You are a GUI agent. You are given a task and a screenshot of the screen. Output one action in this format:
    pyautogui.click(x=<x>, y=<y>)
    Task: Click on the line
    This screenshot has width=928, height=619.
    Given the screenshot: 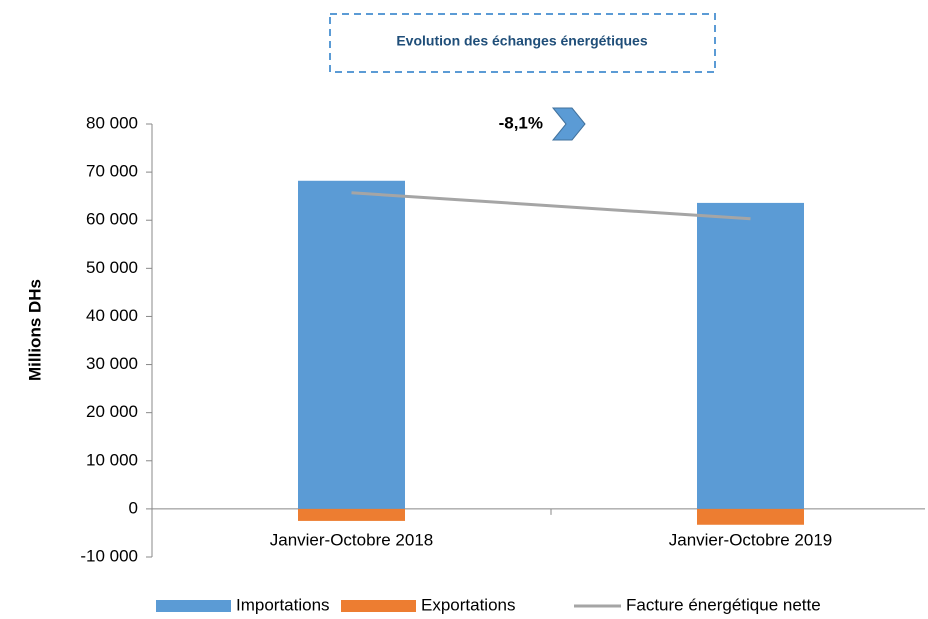 What is the action you would take?
    pyautogui.click(x=551, y=206)
    